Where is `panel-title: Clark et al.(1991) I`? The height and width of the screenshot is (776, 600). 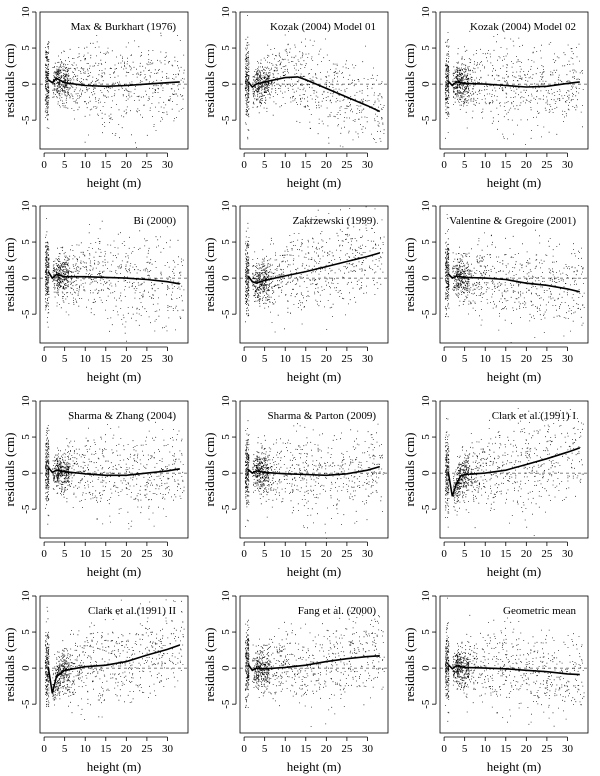
panel-title: Clark et al.(1991) I is located at coordinates (534, 416).